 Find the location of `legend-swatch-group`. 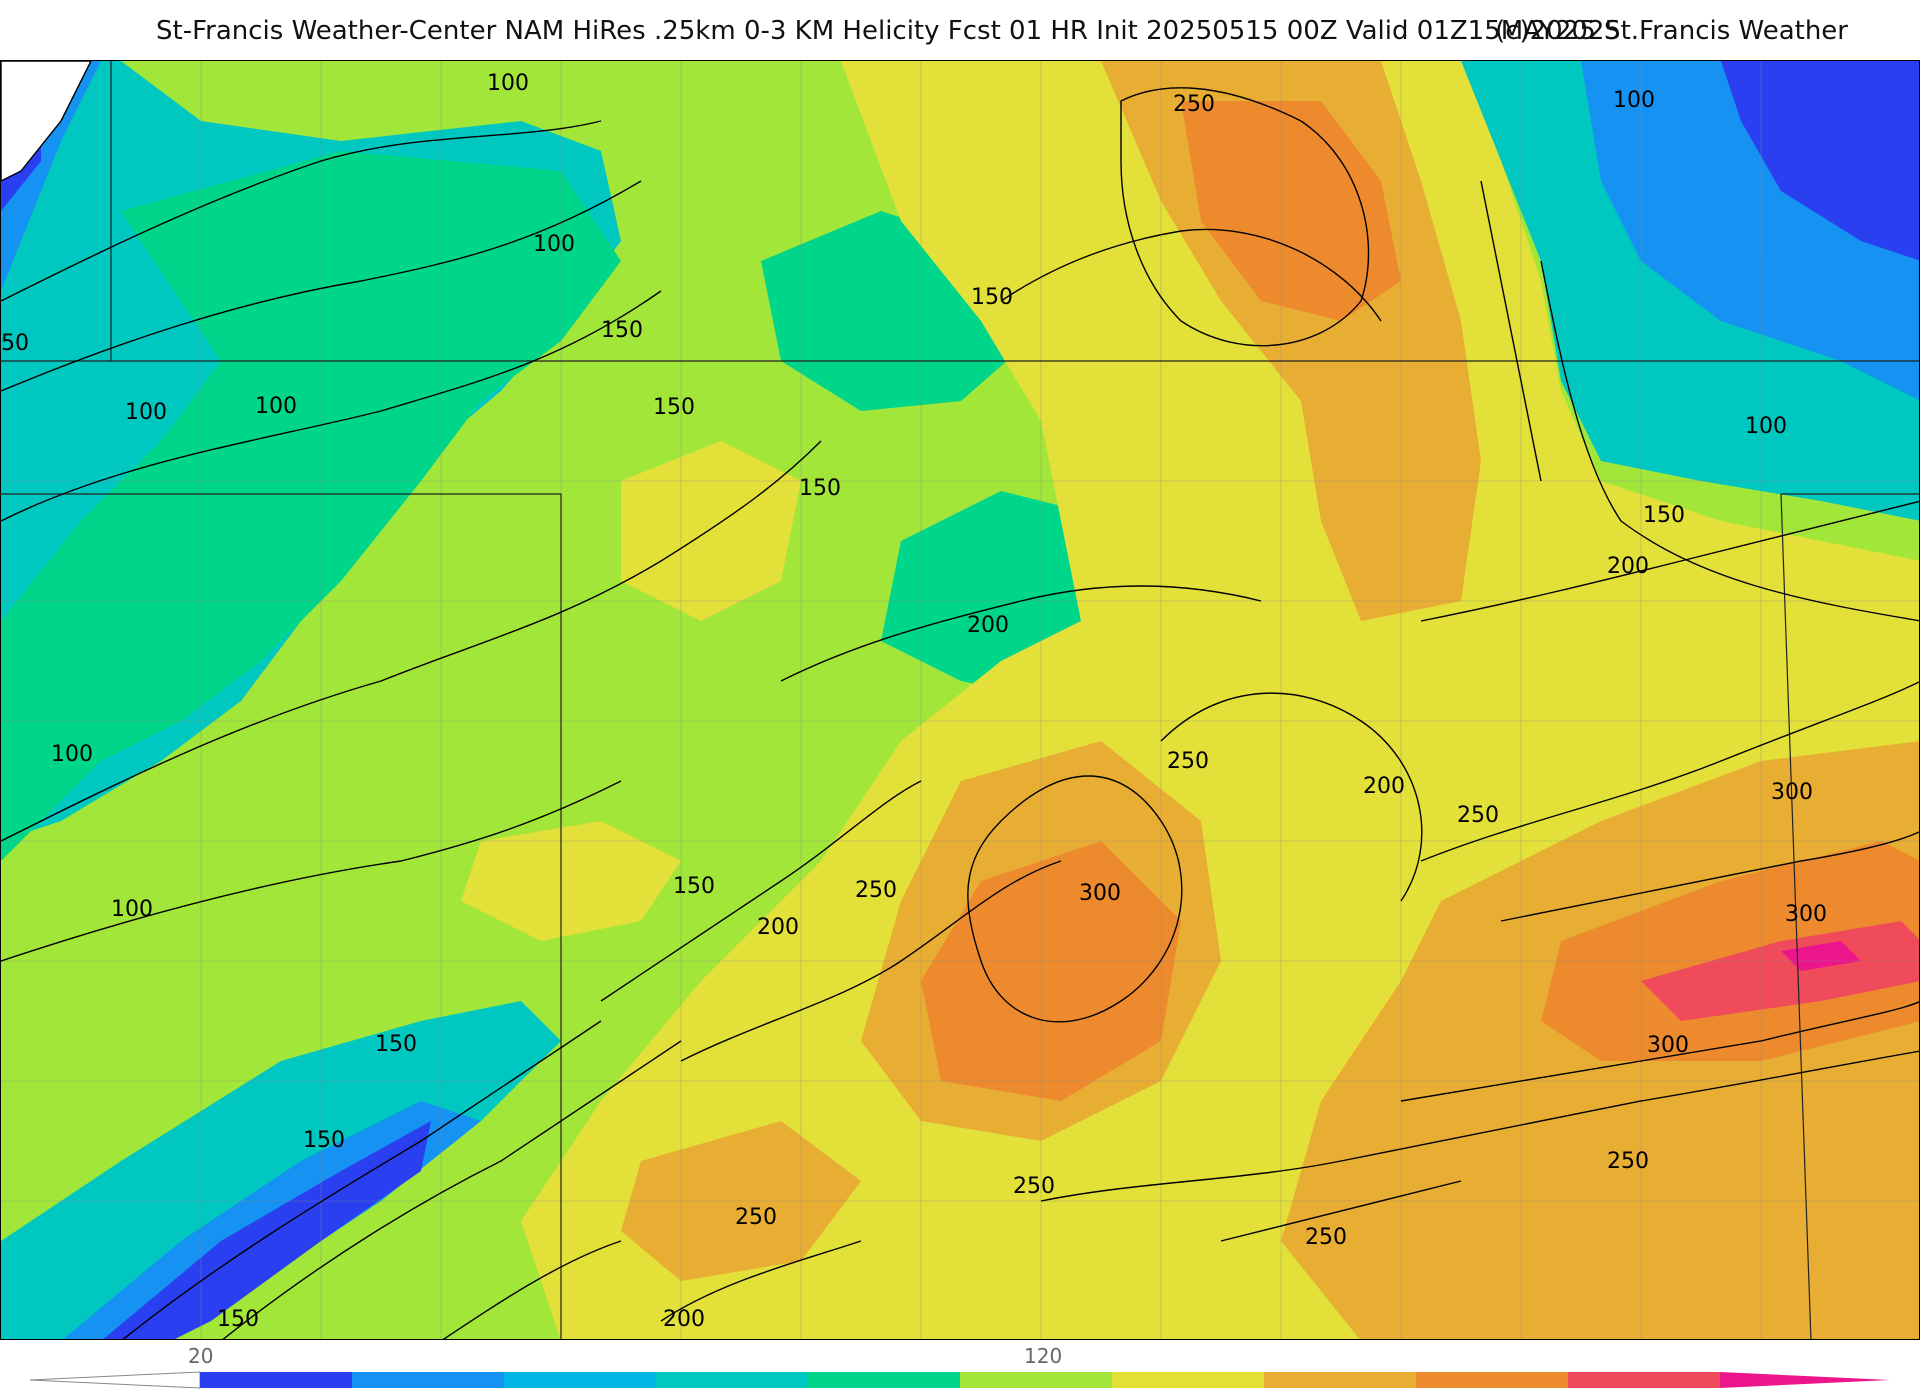

legend-swatch-group is located at coordinates (960, 1380).